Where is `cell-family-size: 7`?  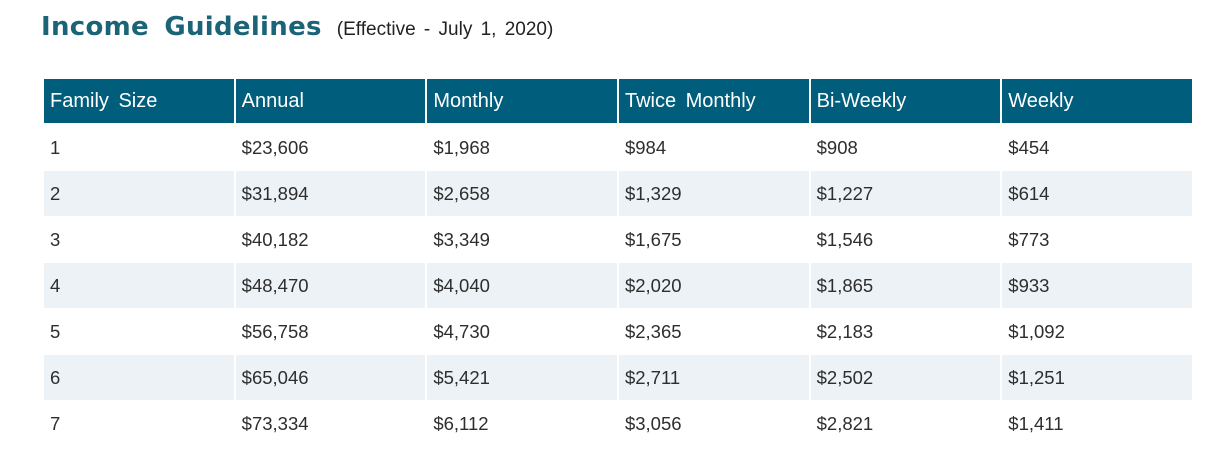 cell-family-size: 7 is located at coordinates (139, 424).